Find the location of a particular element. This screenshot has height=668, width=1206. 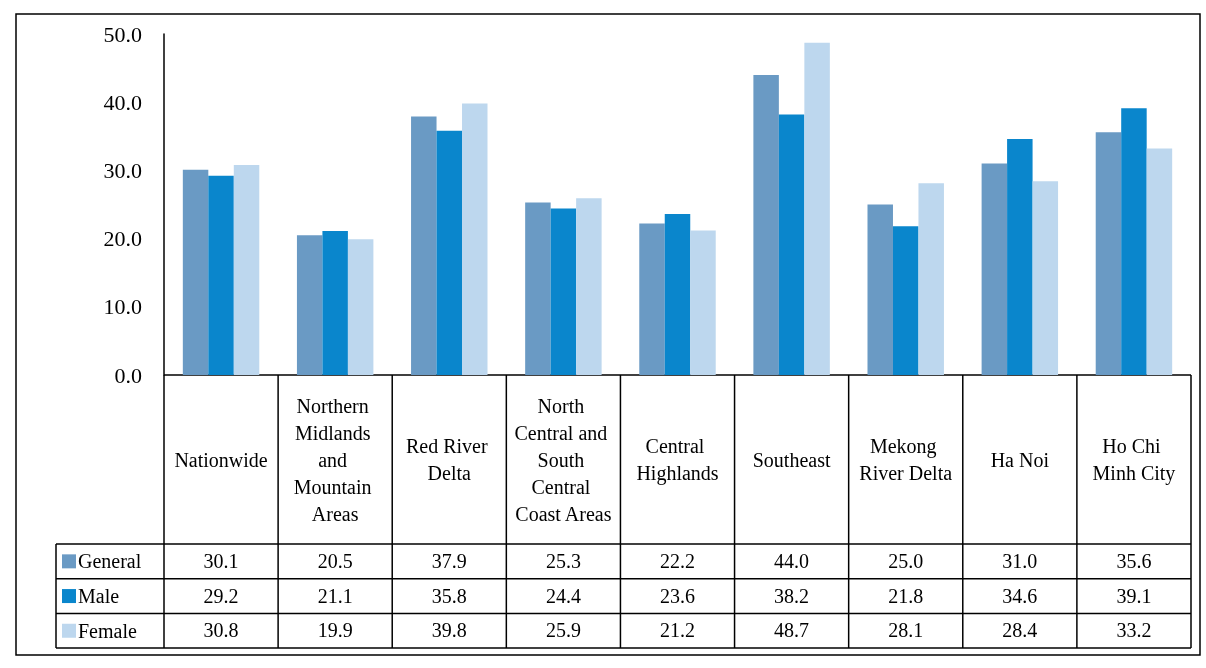

legend-label: Male is located at coordinates (99, 596).